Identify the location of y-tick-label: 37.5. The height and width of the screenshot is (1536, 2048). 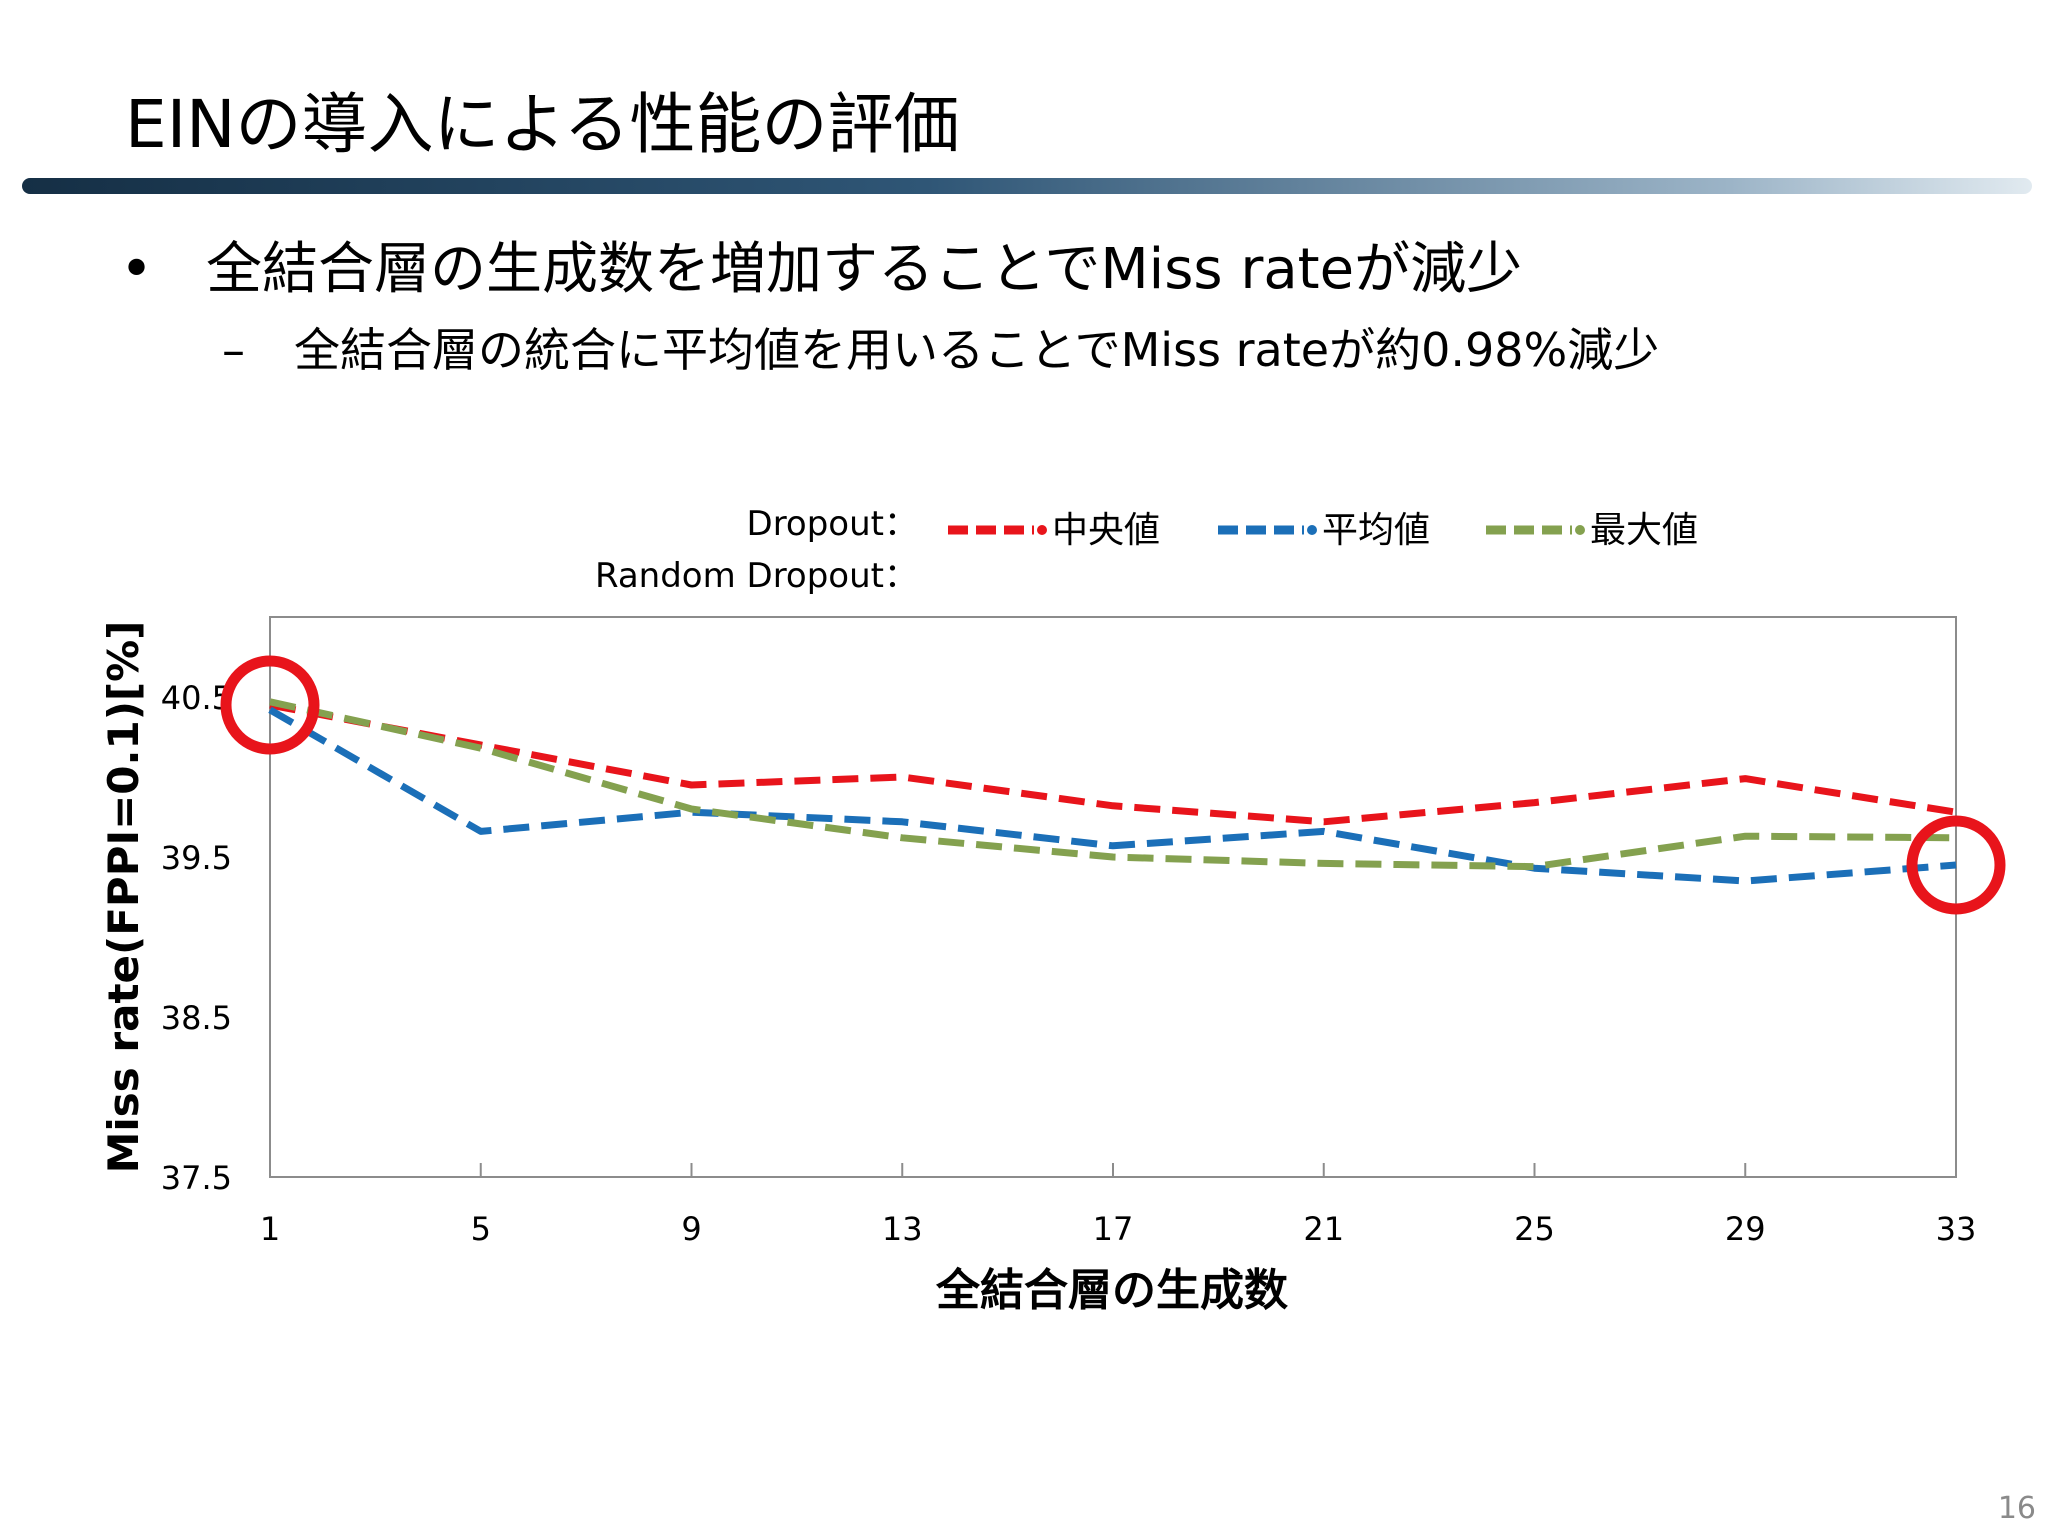
(196, 1178).